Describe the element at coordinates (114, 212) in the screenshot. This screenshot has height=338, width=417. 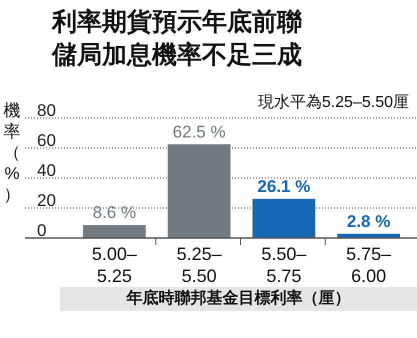
I see `data-label: 8.6 %` at that location.